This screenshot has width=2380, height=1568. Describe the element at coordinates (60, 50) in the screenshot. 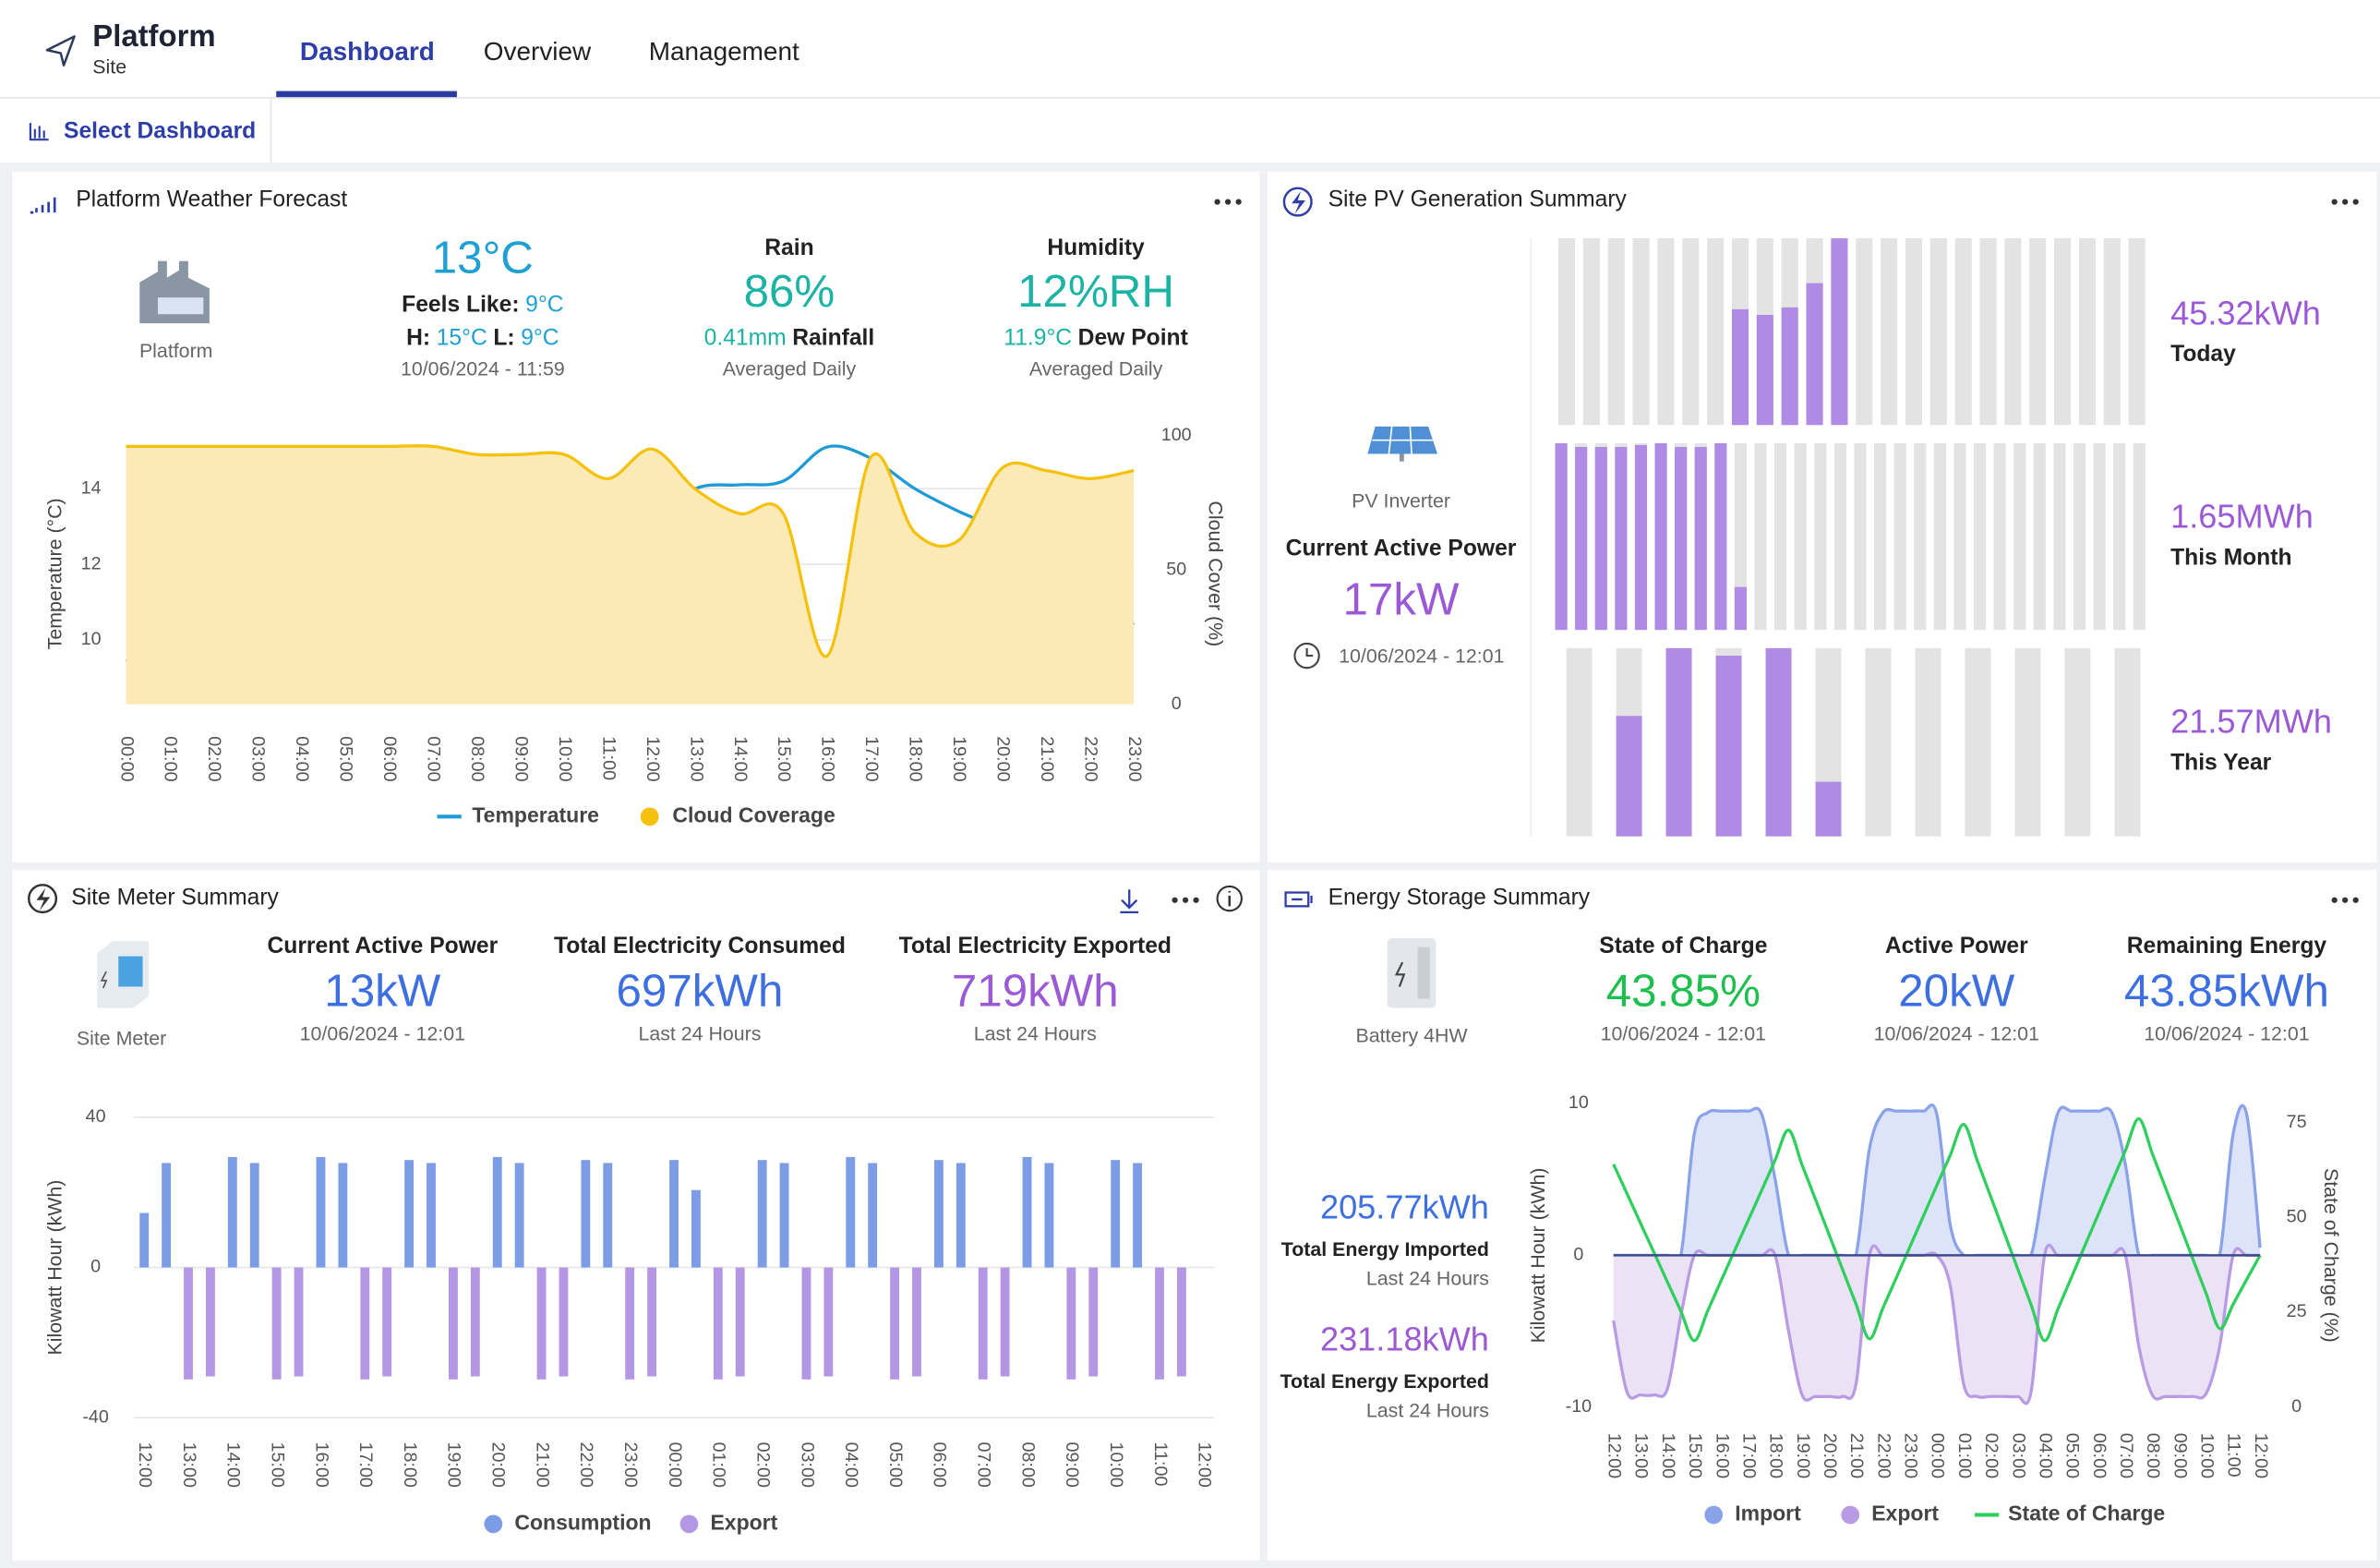

I see `nav-icon` at that location.